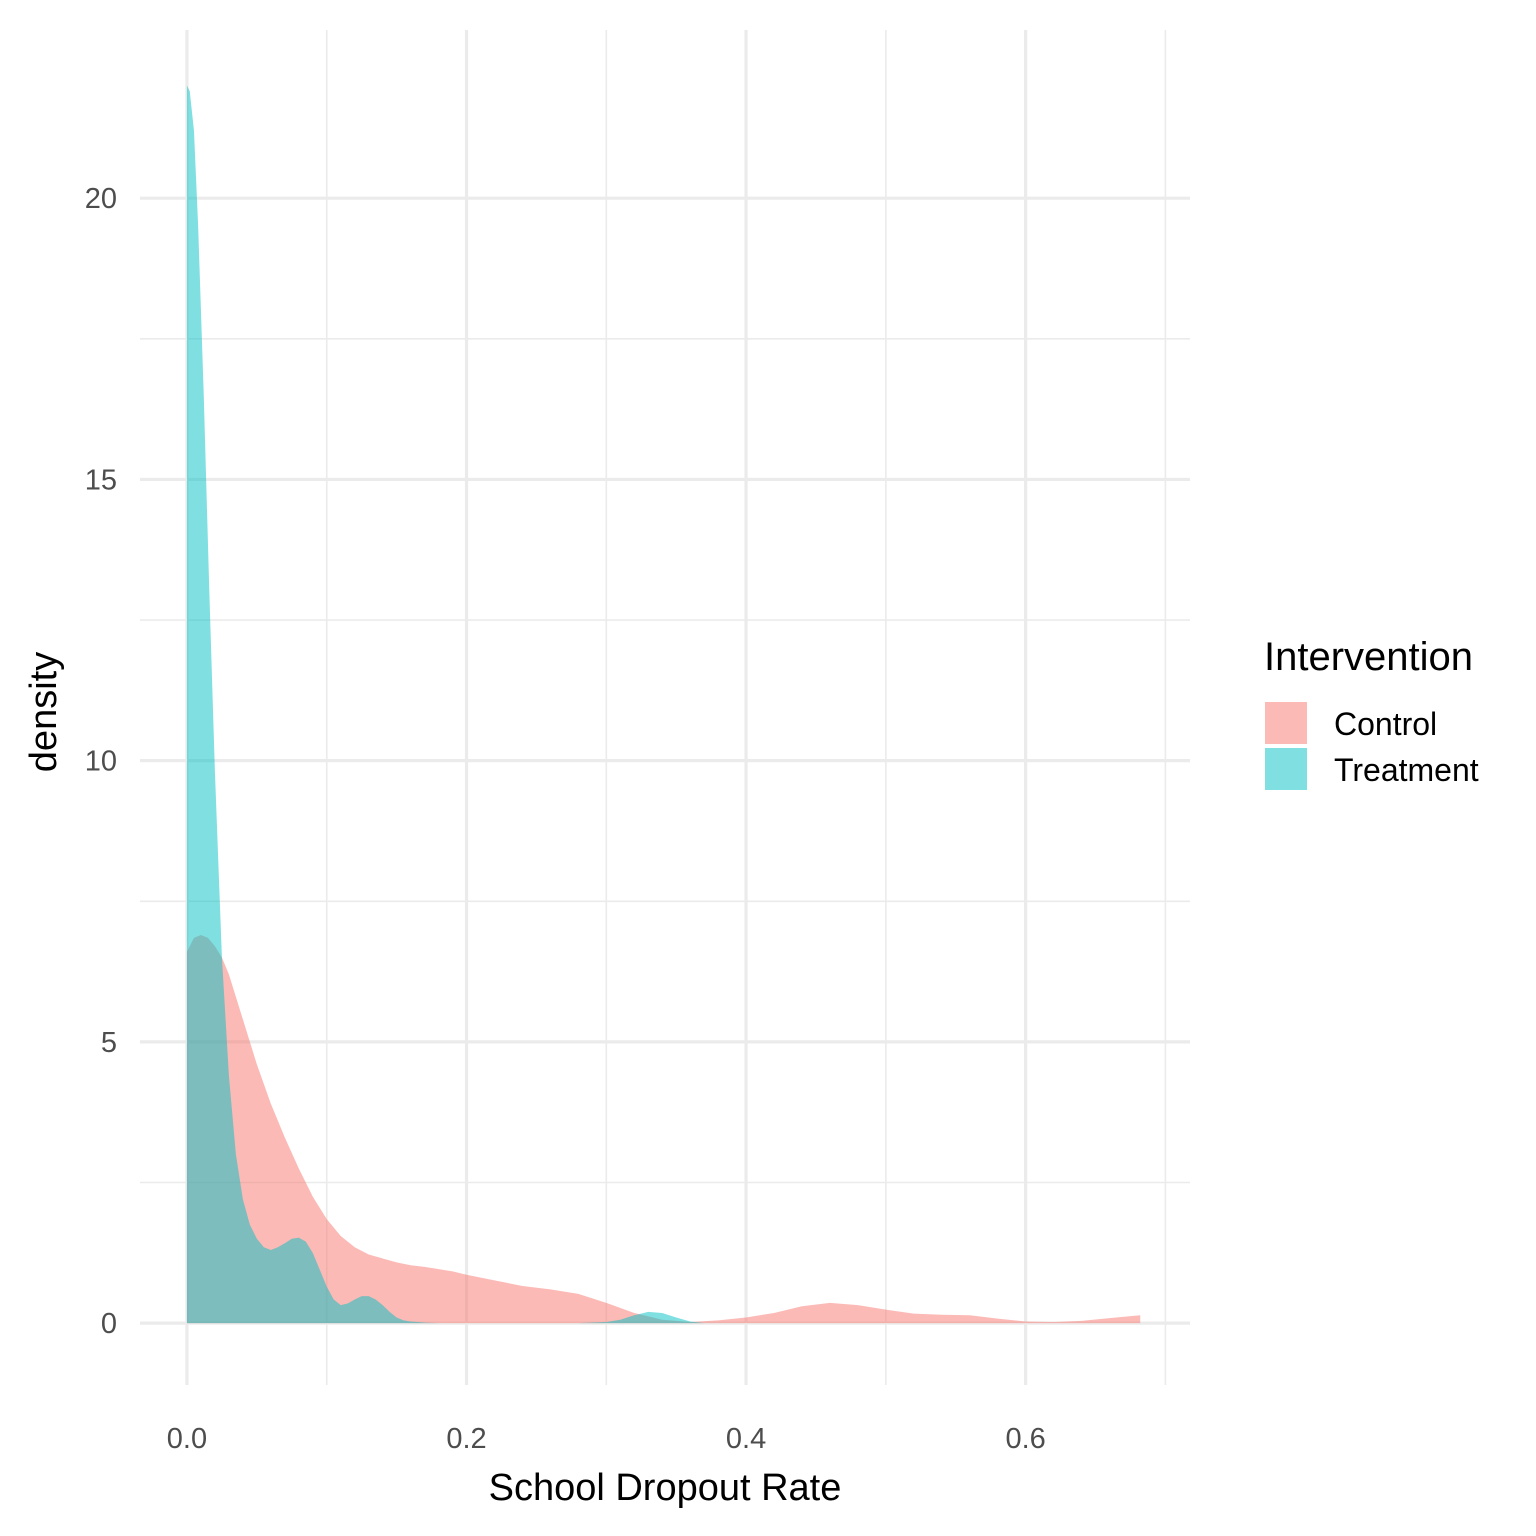 The width and height of the screenshot is (1536, 1536). I want to click on y-tick-label-0: 0, so click(109, 1324).